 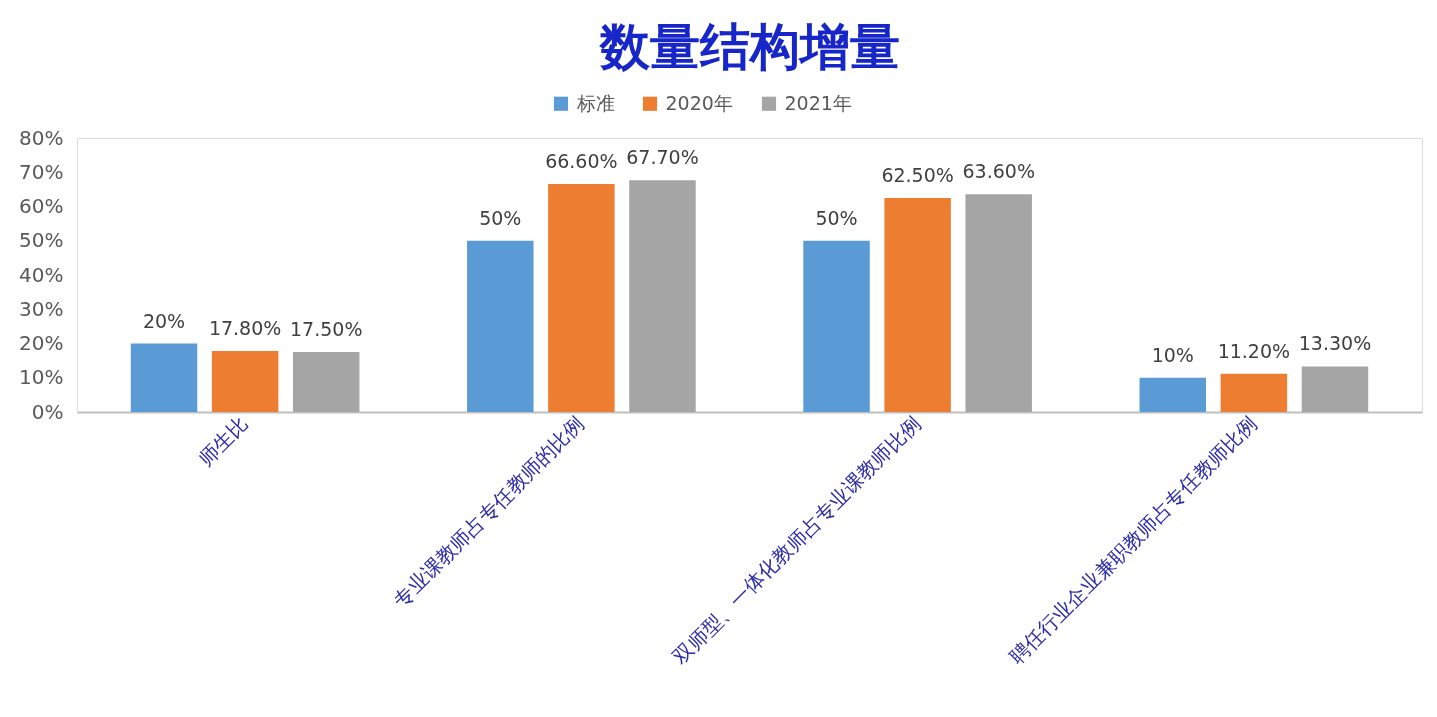 What do you see at coordinates (998, 171) in the screenshot?
I see `data-label: 63.60%` at bounding box center [998, 171].